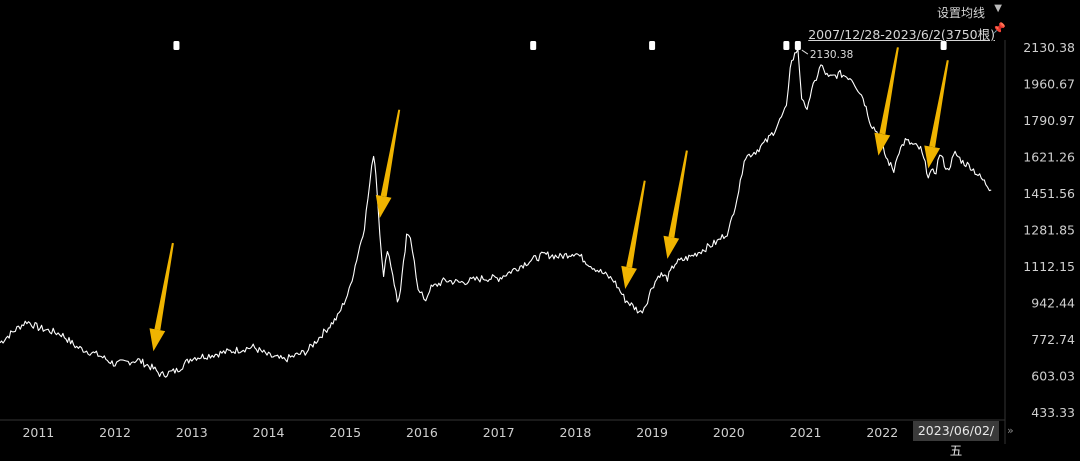 The image size is (1080, 461). I want to click on x-tick-label: 2018, so click(575, 432).